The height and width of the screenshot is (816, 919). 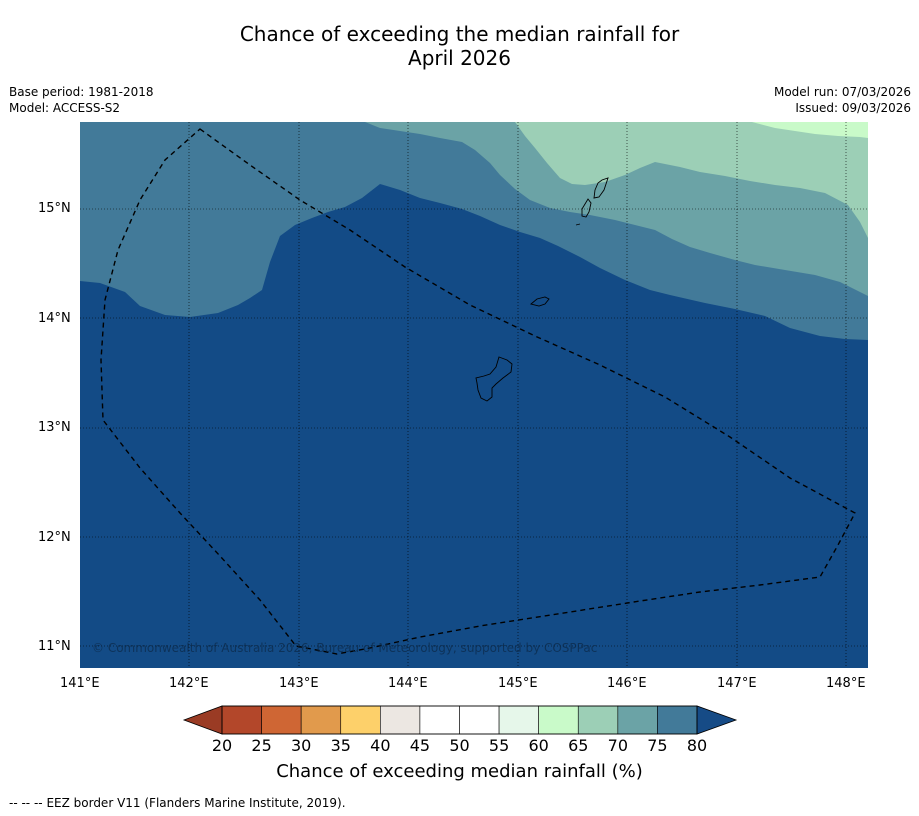 I want to click on colorbar-title: Chance of exceeding median rainfall (%), so click(x=459, y=771).